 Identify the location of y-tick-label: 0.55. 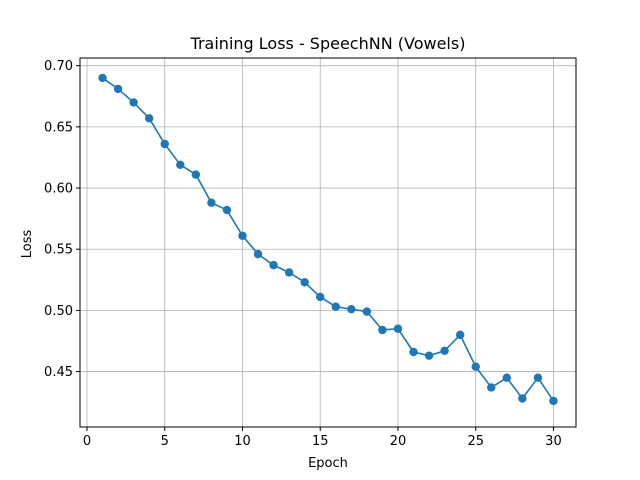
(58, 250).